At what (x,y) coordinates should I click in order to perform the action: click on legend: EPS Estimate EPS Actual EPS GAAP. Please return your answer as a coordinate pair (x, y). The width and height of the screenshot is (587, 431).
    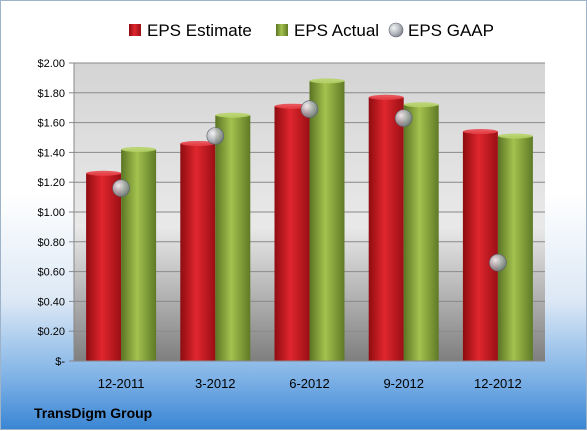
    Looking at the image, I should click on (311, 30).